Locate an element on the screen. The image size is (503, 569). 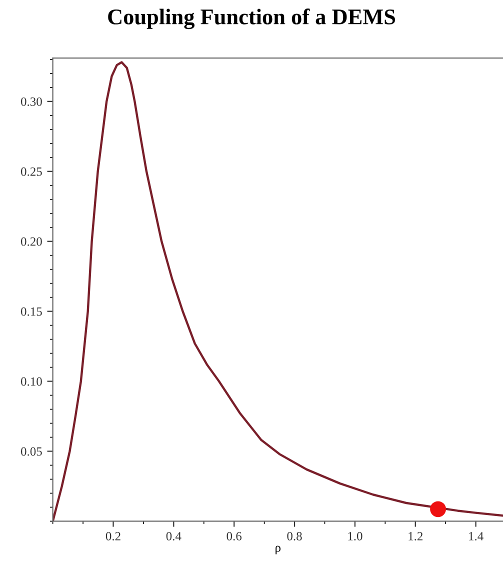
x-tick-label: 0.6 is located at coordinates (234, 536).